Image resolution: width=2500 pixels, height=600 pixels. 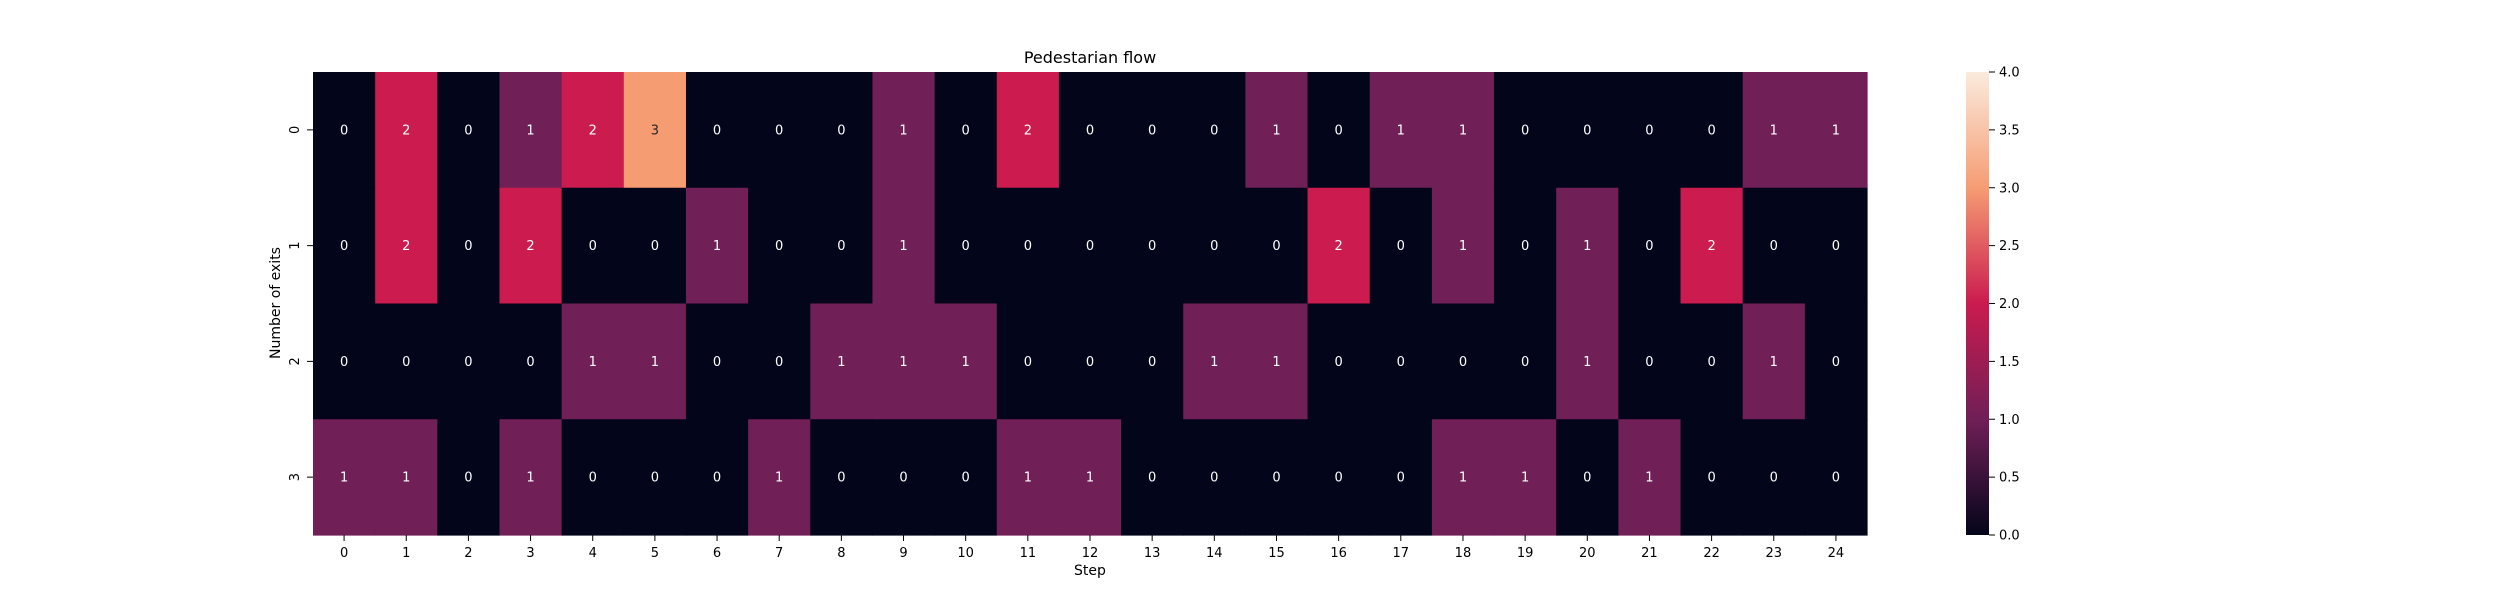 What do you see at coordinates (300, 303) in the screenshot?
I see `y-axis-ticks: 0 1 2 3` at bounding box center [300, 303].